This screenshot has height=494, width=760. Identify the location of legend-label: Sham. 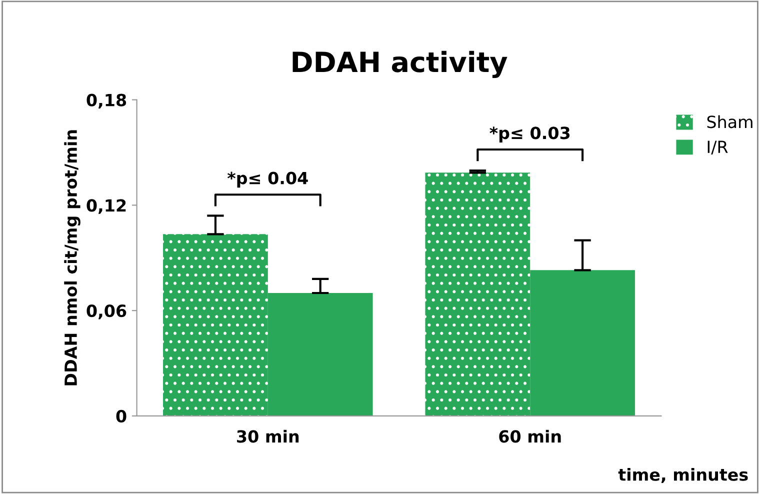
(729, 121).